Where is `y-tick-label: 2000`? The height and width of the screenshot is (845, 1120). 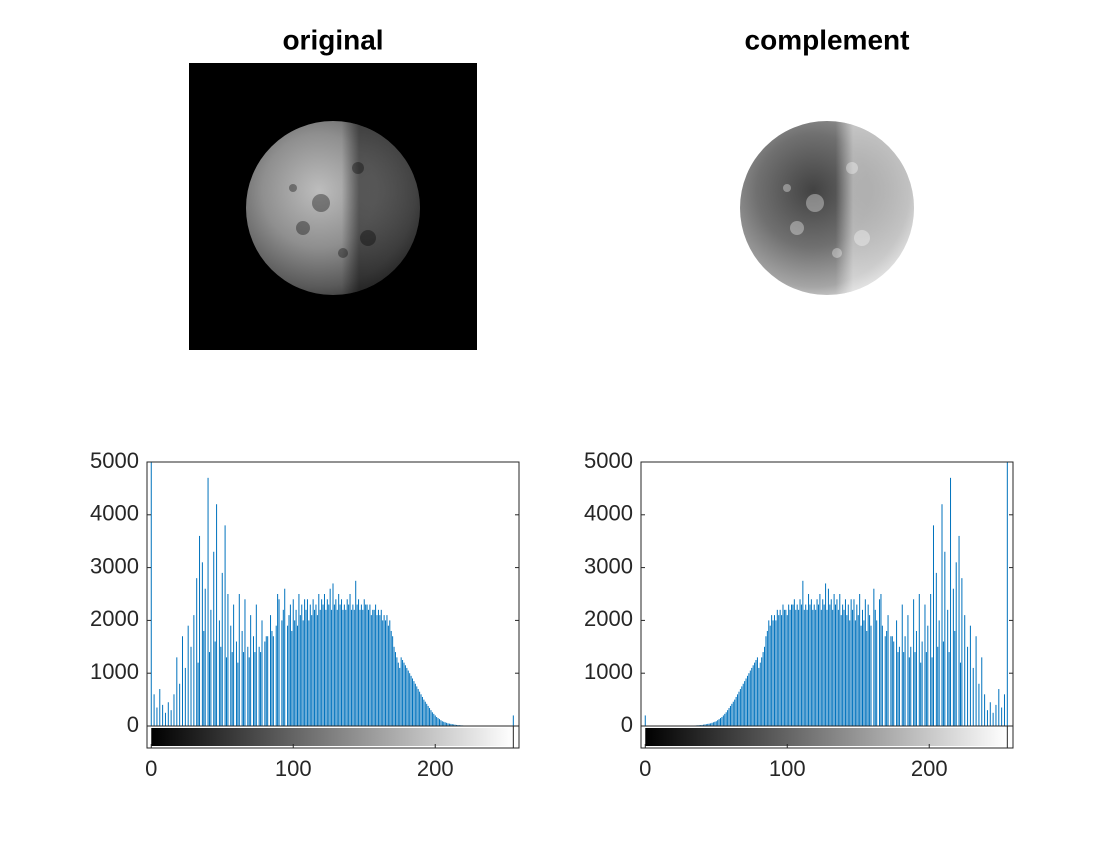 y-tick-label: 2000 is located at coordinates (608, 618).